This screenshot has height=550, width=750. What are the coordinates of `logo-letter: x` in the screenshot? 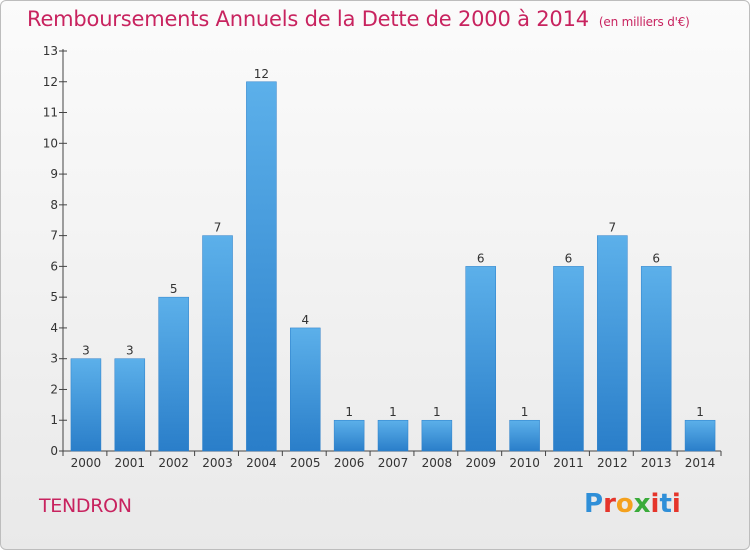 It's located at (642, 504).